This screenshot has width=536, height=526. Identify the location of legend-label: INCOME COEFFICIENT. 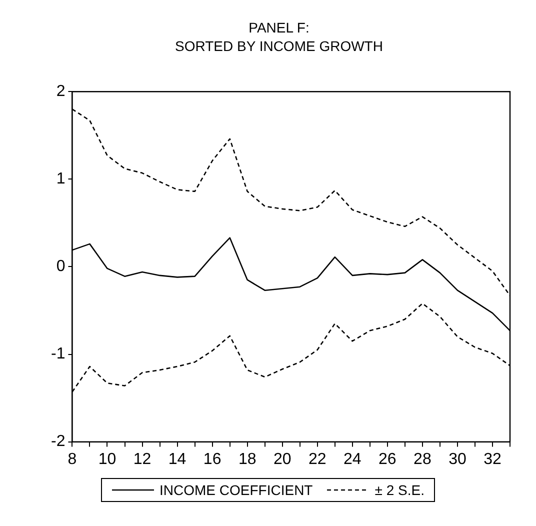
(236, 490).